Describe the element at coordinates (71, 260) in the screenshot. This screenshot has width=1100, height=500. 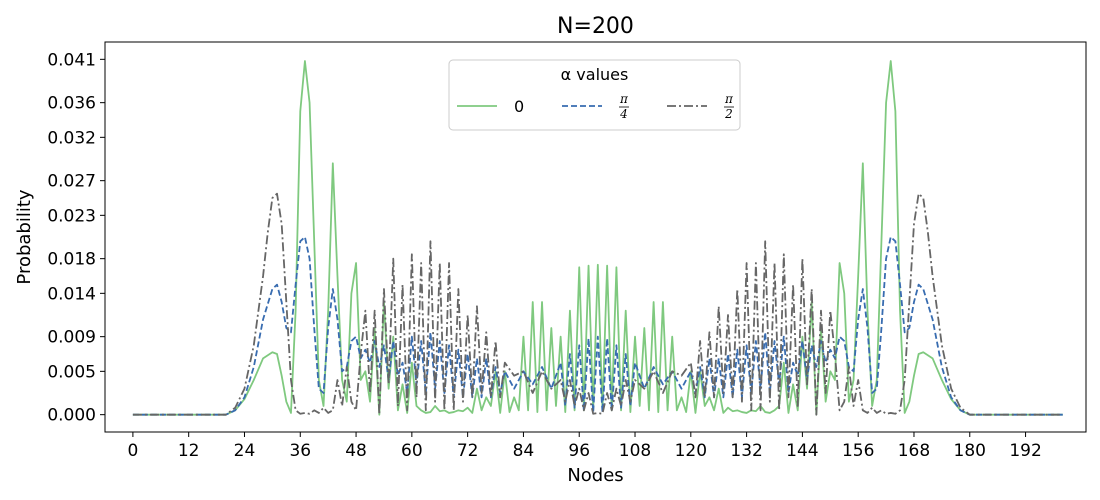
I see `y-tick-label: 0.018` at that location.